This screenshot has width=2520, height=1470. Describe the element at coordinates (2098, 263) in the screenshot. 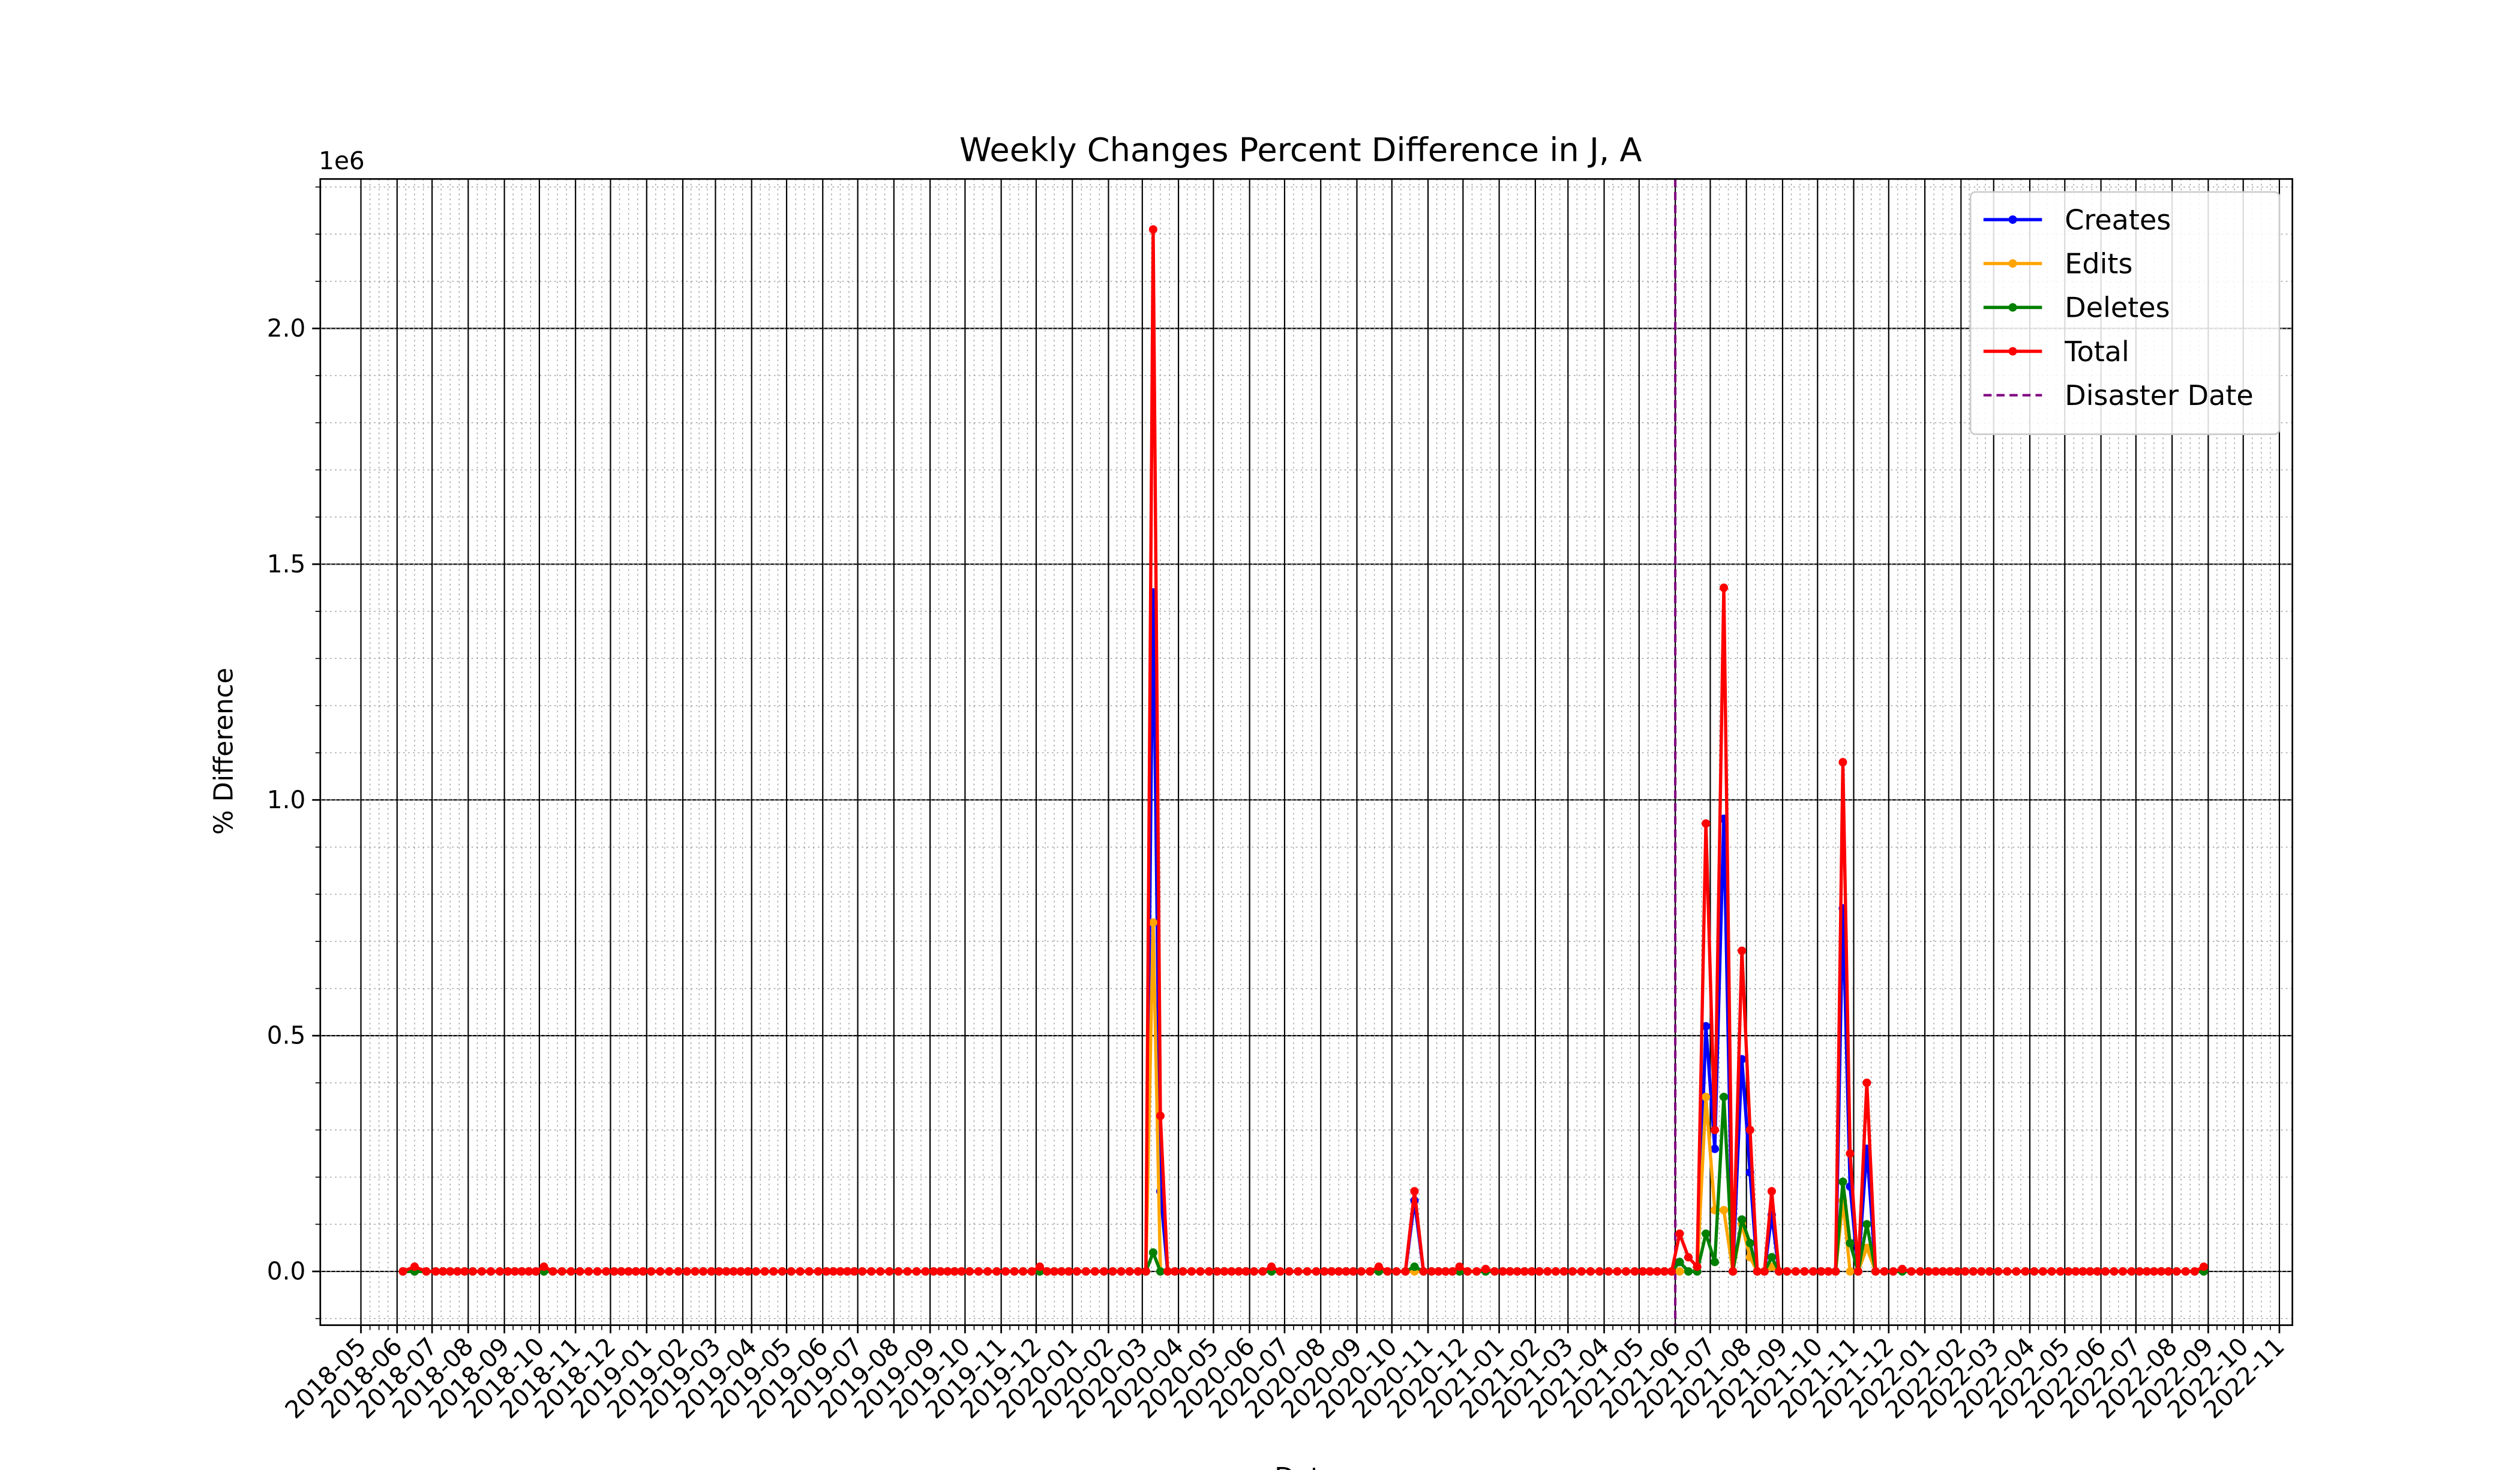

I see `legend-label: Edits` at that location.